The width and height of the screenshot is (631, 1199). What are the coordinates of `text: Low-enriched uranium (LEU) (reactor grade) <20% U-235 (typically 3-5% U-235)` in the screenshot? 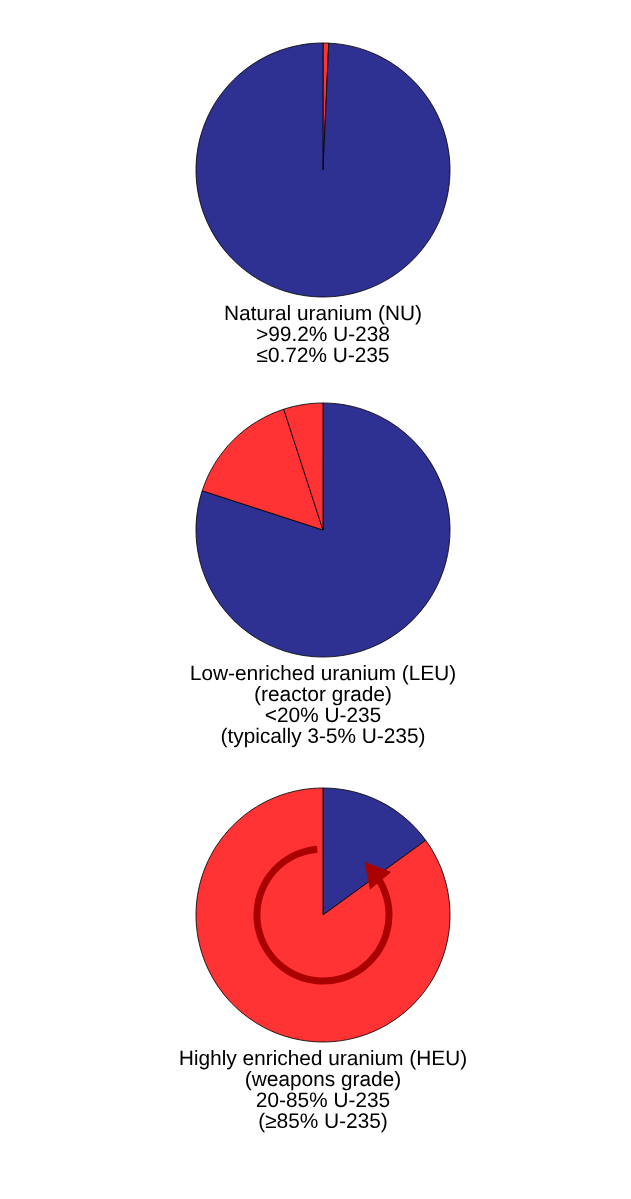 It's located at (323, 706).